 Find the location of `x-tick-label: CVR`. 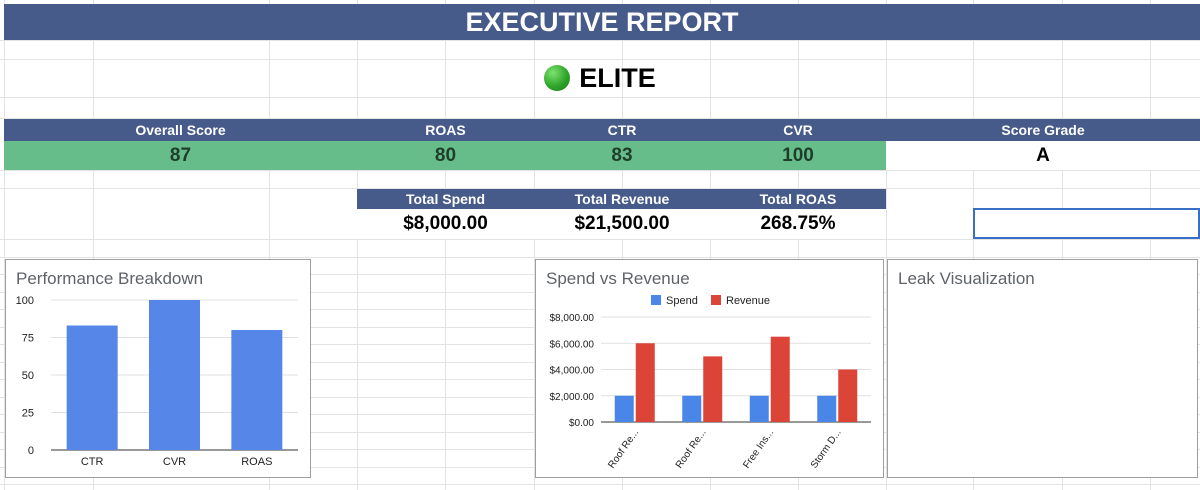

x-tick-label: CVR is located at coordinates (174, 462).